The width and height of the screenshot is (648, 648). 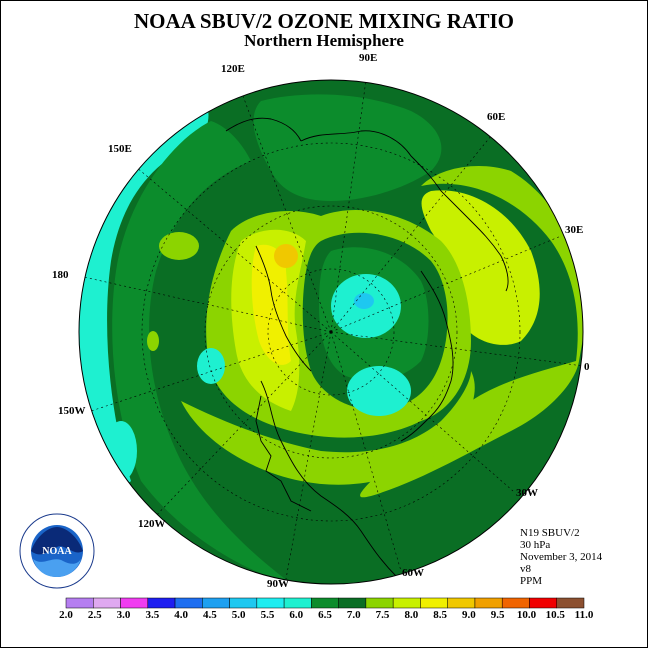 What do you see at coordinates (123, 615) in the screenshot?
I see `colorbar-tick-label: 3.0` at bounding box center [123, 615].